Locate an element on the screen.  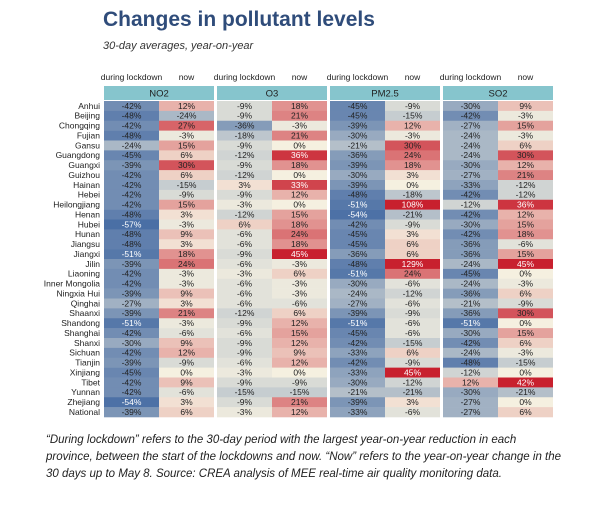
cell-value: 3% is located at coordinates (186, 303).